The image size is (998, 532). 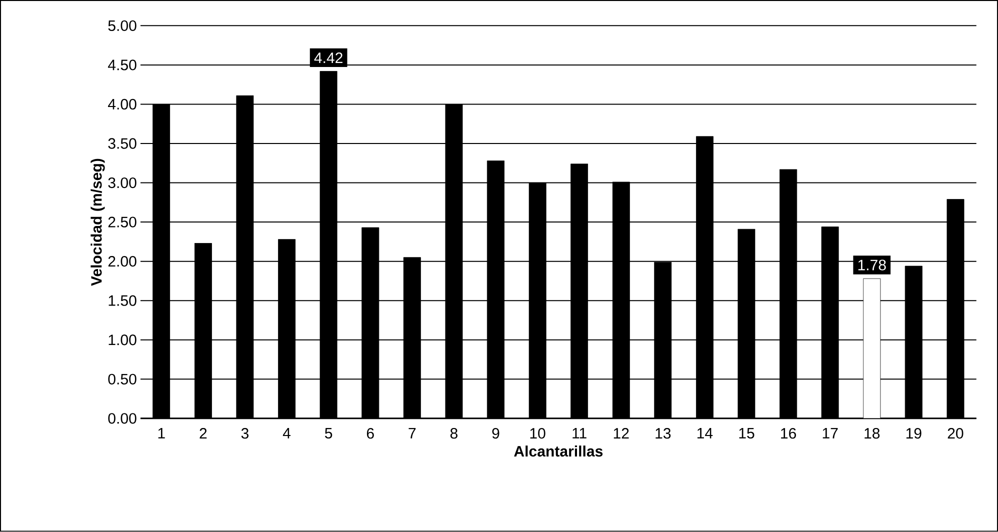 I want to click on x-tick-label: 19, so click(x=914, y=433).